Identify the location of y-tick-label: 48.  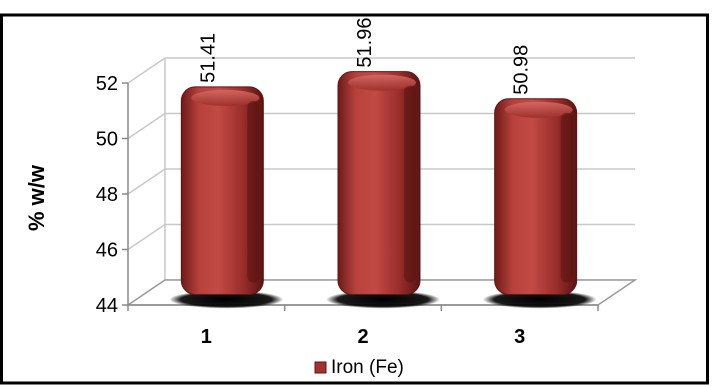
(107, 195).